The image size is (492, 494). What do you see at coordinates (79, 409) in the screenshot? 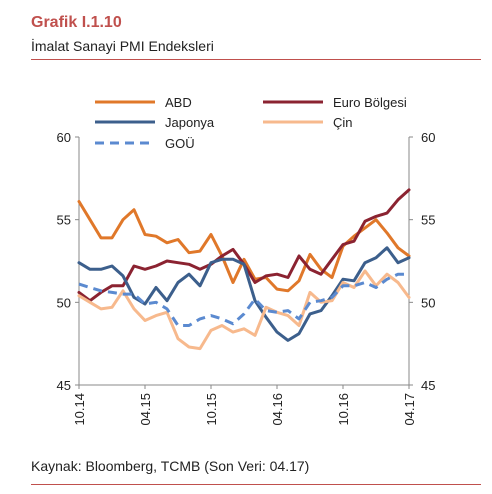
I see `x-tick-label: 10.14` at bounding box center [79, 409].